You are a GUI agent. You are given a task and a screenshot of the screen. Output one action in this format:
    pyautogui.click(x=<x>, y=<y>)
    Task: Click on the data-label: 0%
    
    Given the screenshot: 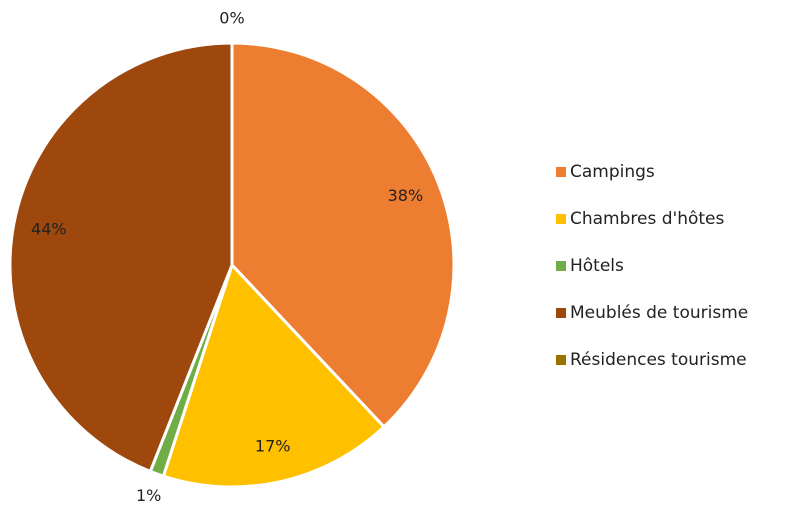 What is the action you would take?
    pyautogui.click(x=231, y=18)
    